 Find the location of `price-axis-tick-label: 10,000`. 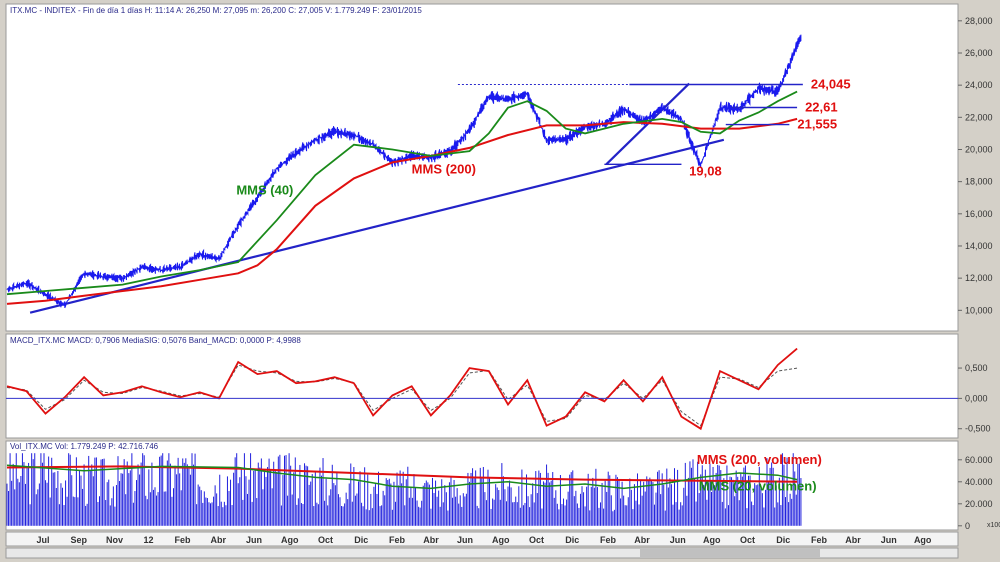

price-axis-tick-label: 10,000 is located at coordinates (979, 310).